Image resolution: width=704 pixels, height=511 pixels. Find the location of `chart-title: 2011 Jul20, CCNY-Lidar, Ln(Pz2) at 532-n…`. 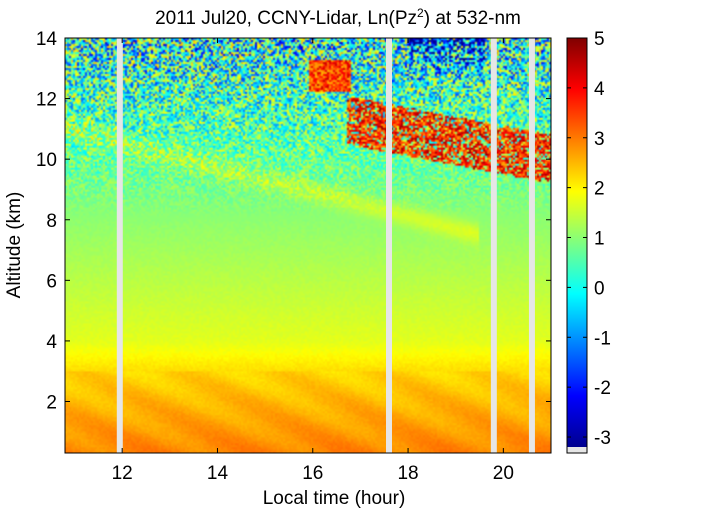

chart-title: 2011 Jul20, CCNY-Lidar, Ln(Pz2) at 532-n… is located at coordinates (338, 17).